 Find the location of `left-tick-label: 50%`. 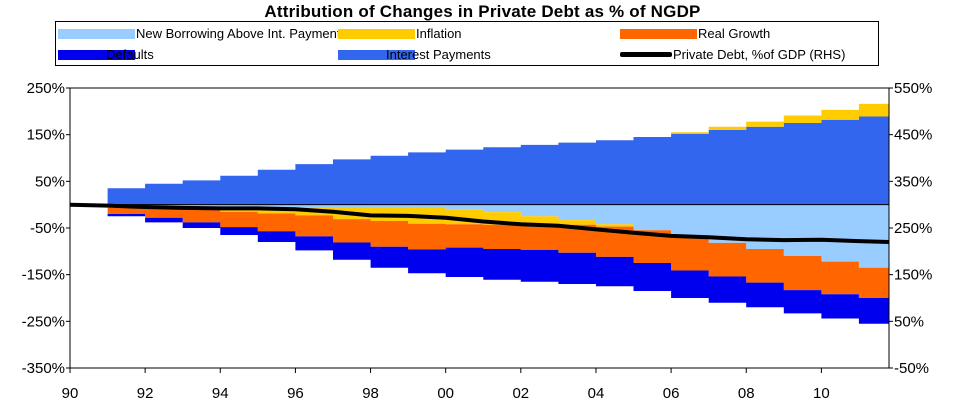

left-tick-label: 50% is located at coordinates (50, 181).